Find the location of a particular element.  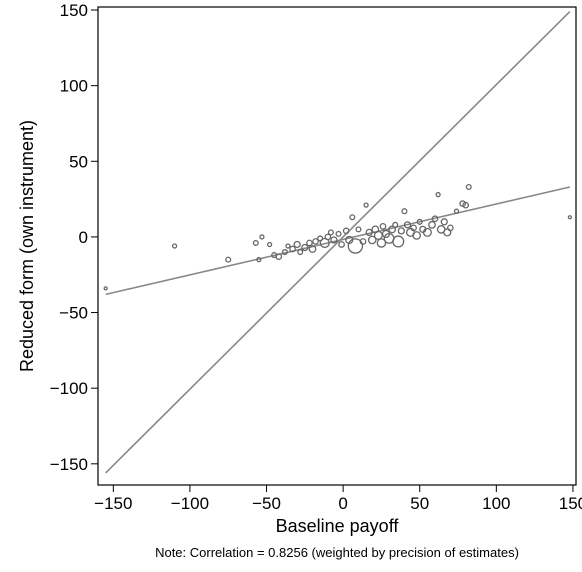

y-tick-label: 0 is located at coordinates (83, 237).